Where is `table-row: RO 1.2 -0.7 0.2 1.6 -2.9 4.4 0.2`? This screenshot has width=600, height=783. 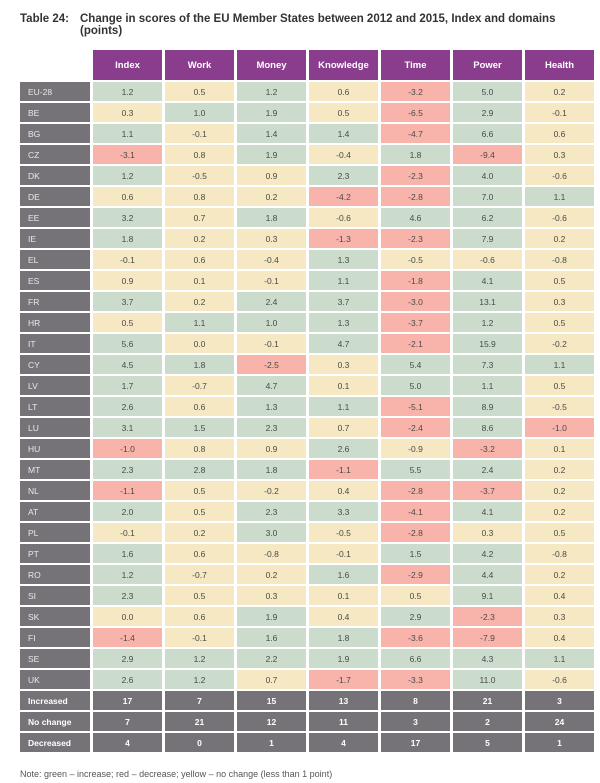
table-row: RO 1.2 -0.7 0.2 1.6 -2.9 4.4 0.2 is located at coordinates (307, 574).